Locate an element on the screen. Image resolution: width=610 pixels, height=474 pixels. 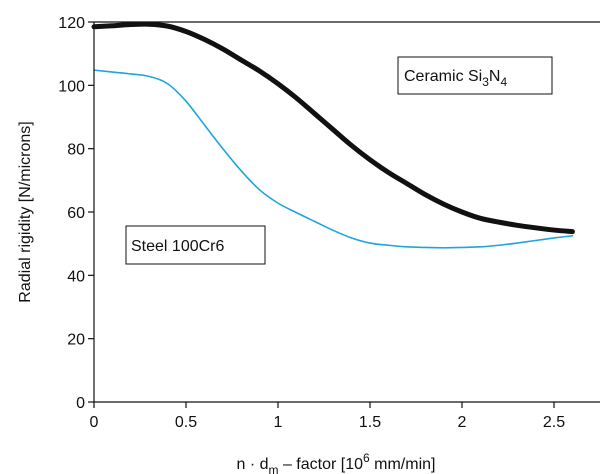
x-tick-label: 2.5 is located at coordinates (554, 422).